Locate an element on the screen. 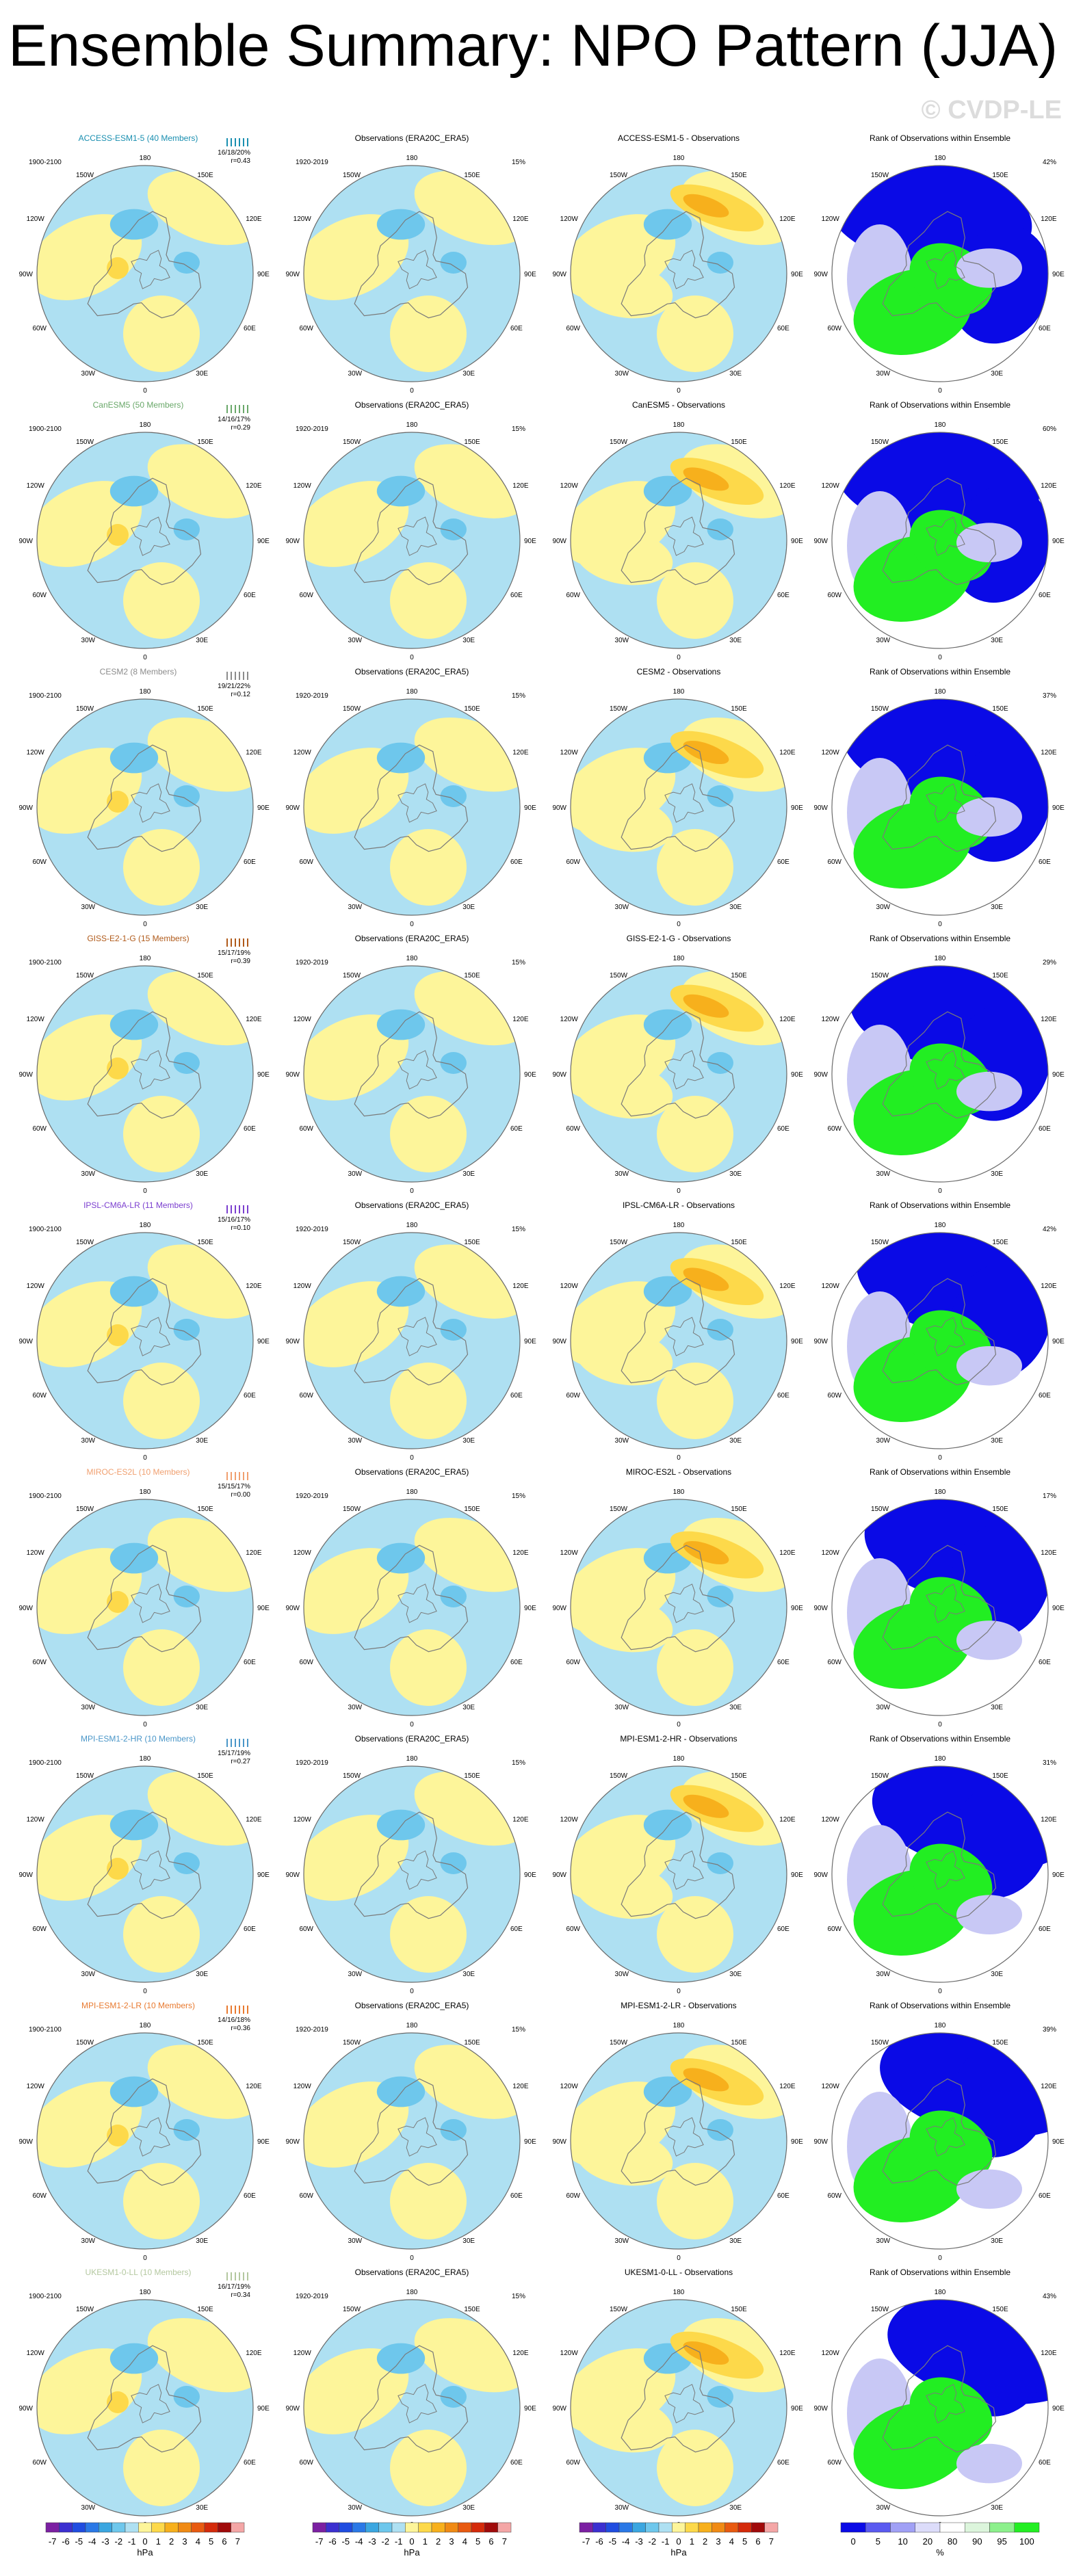 This screenshot has width=1070, height=2576. model-title: CESM2 (8 Members) is located at coordinates (138, 671).